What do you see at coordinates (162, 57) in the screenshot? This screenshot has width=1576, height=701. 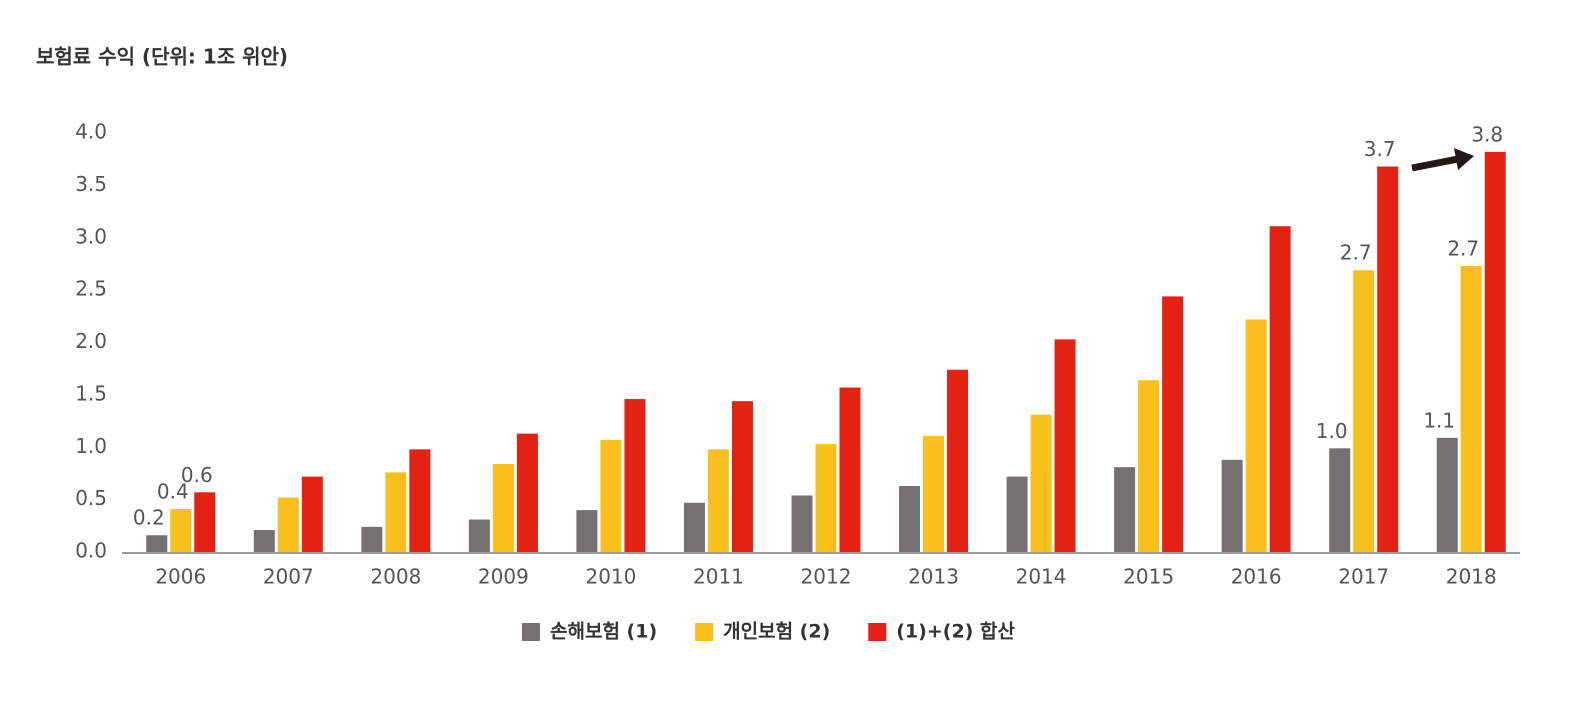 I see `chart-title: 보험료 수익 (단위: 1조 위안)` at bounding box center [162, 57].